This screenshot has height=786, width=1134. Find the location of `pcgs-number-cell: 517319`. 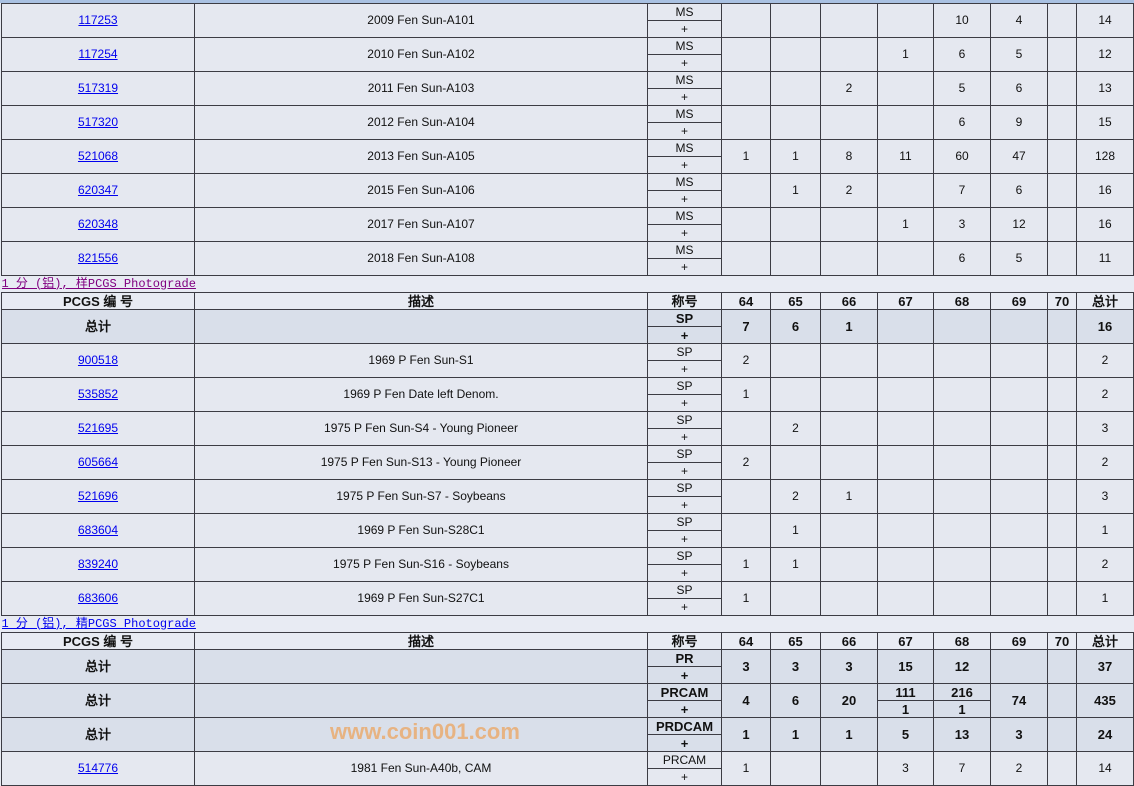

pcgs-number-cell: 517319 is located at coordinates (98, 88).